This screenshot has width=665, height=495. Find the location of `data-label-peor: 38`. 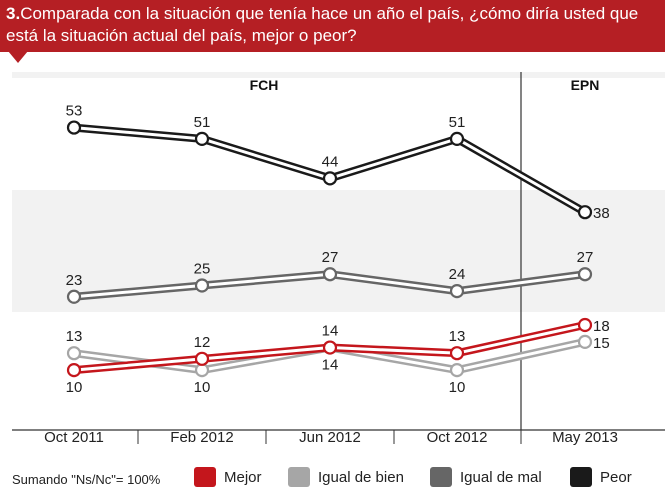

data-label-peor: 38 is located at coordinates (601, 213).